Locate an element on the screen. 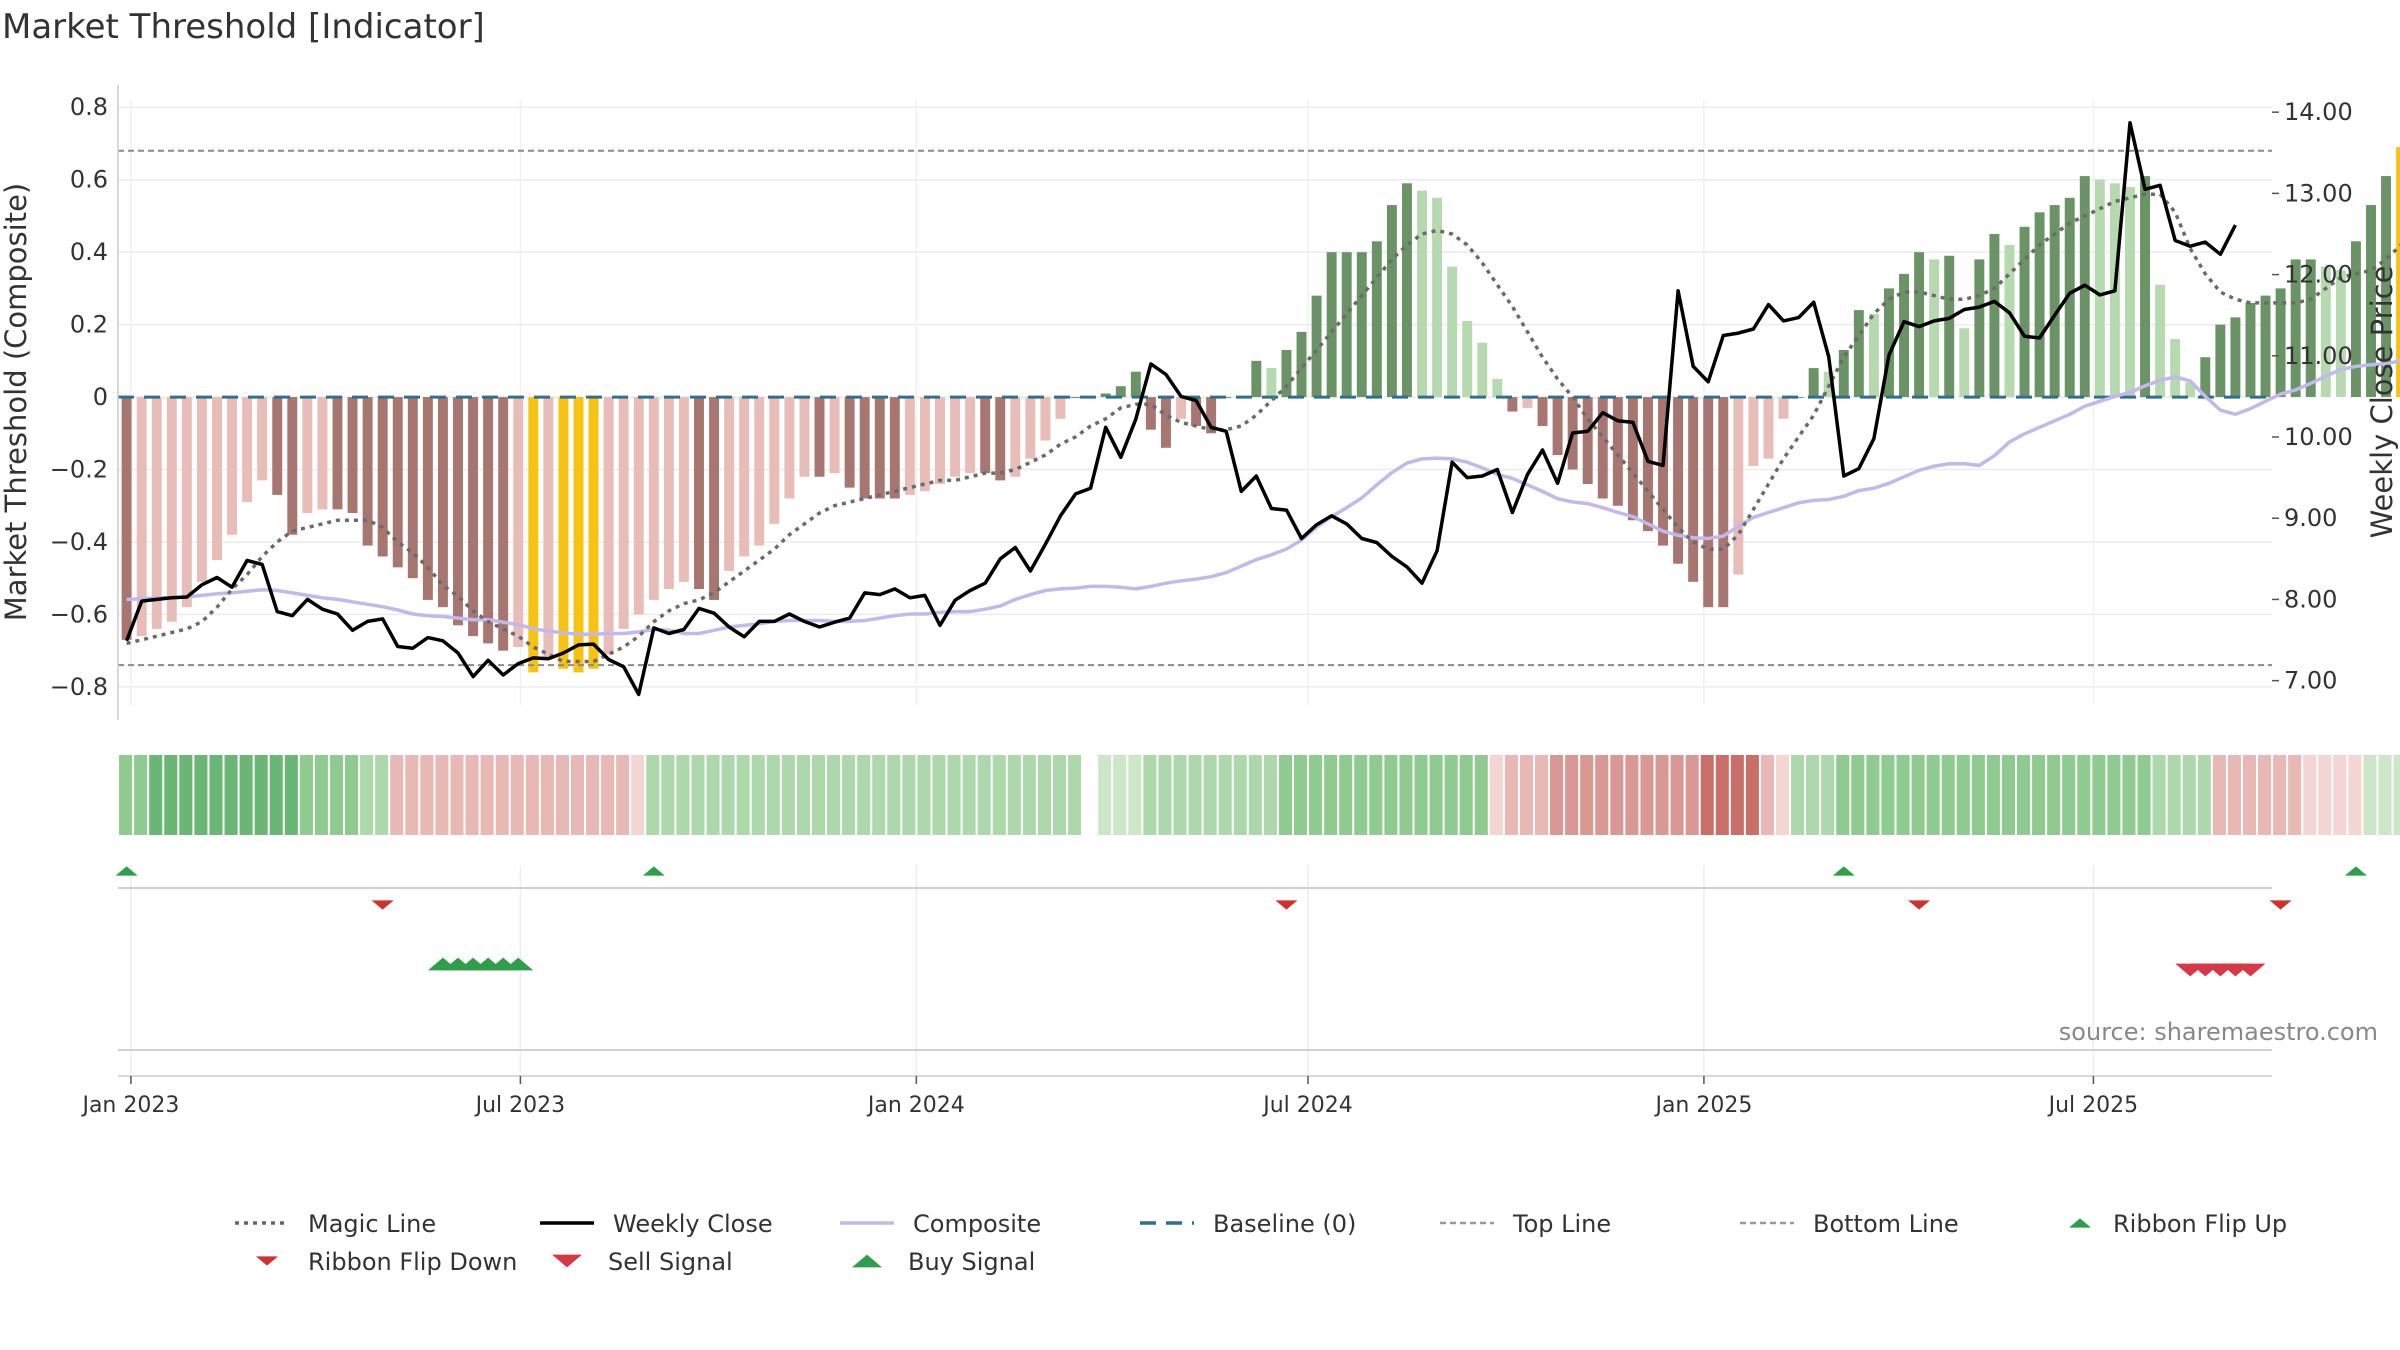  legend-label: Ribbon Flip Down is located at coordinates (412, 1262).